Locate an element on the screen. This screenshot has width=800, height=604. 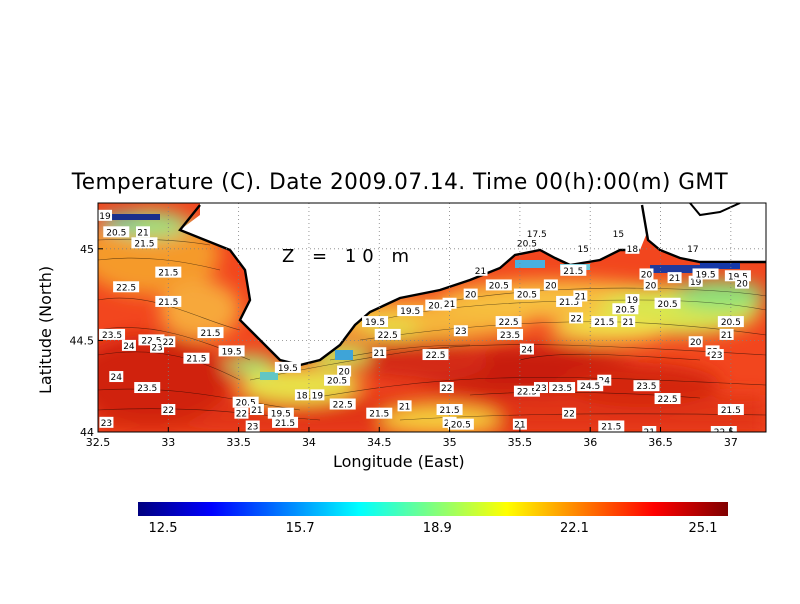
contour-label: 15 is located at coordinates (618, 234).